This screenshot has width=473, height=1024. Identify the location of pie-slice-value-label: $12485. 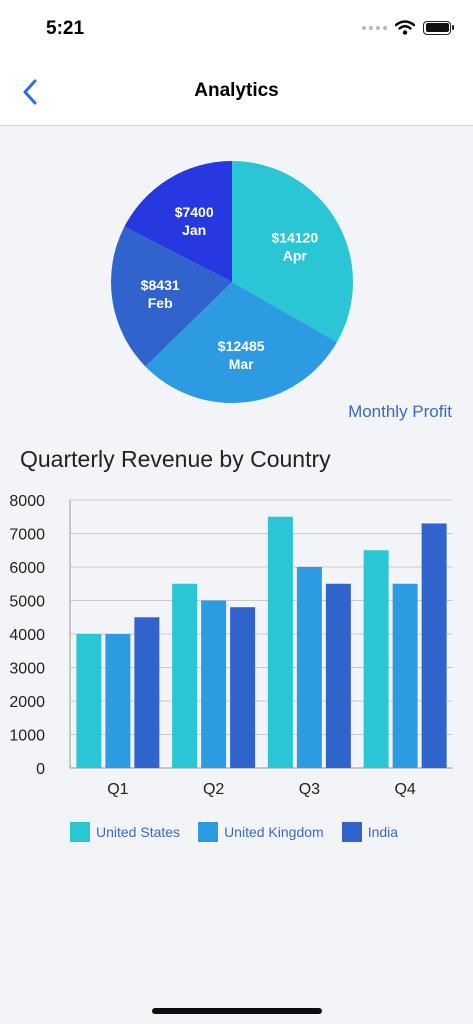
(241, 346).